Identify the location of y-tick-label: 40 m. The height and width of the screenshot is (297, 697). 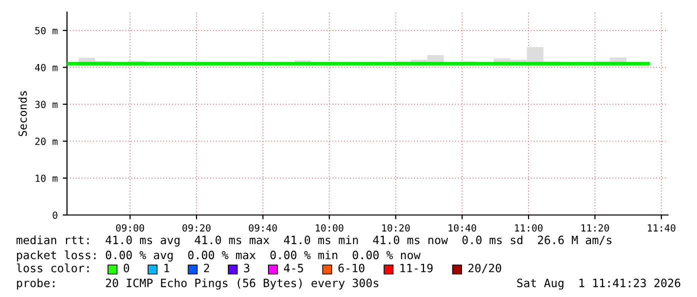
(46, 68).